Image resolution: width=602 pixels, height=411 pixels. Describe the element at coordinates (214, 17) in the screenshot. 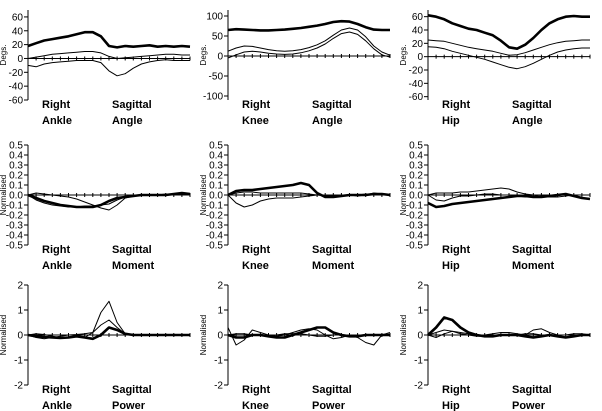

I see `y-tick-label: 100` at that location.